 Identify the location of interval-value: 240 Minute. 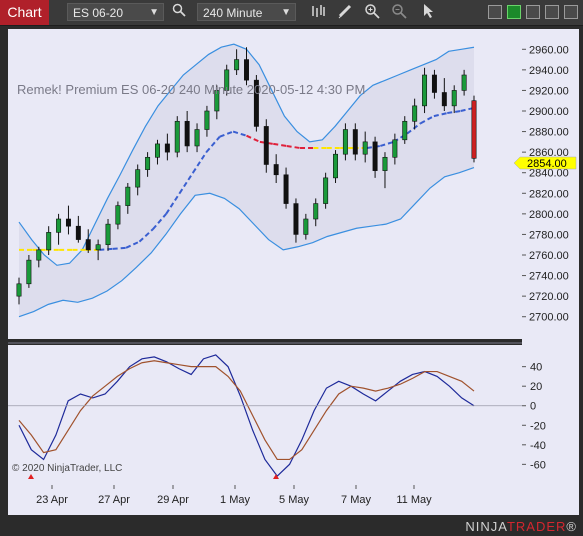
(233, 13).